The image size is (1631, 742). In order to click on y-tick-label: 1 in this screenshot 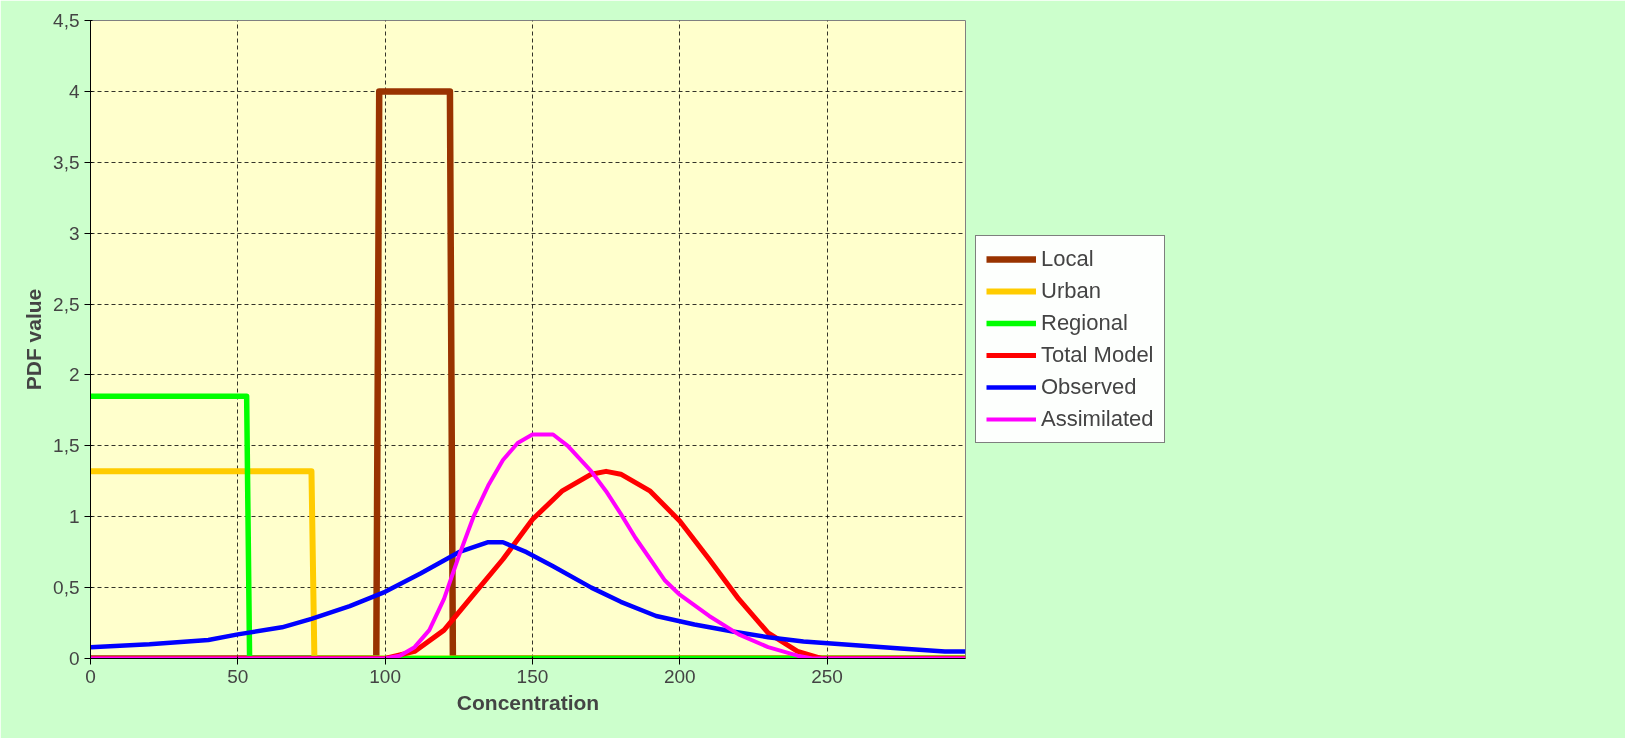, I will do `click(74, 517)`.